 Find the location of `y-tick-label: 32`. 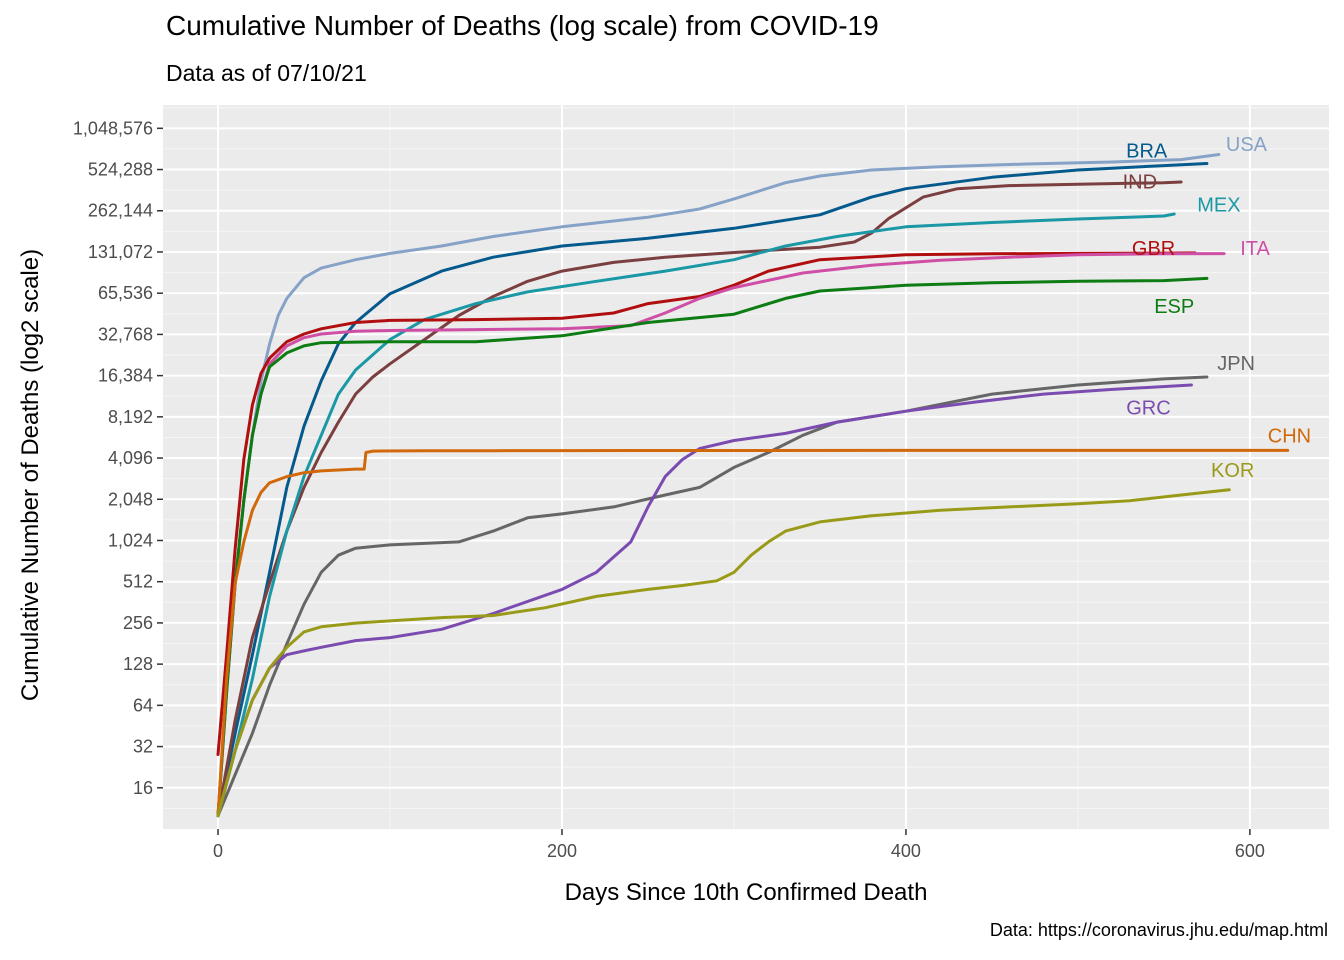

y-tick-label: 32 is located at coordinates (143, 747).